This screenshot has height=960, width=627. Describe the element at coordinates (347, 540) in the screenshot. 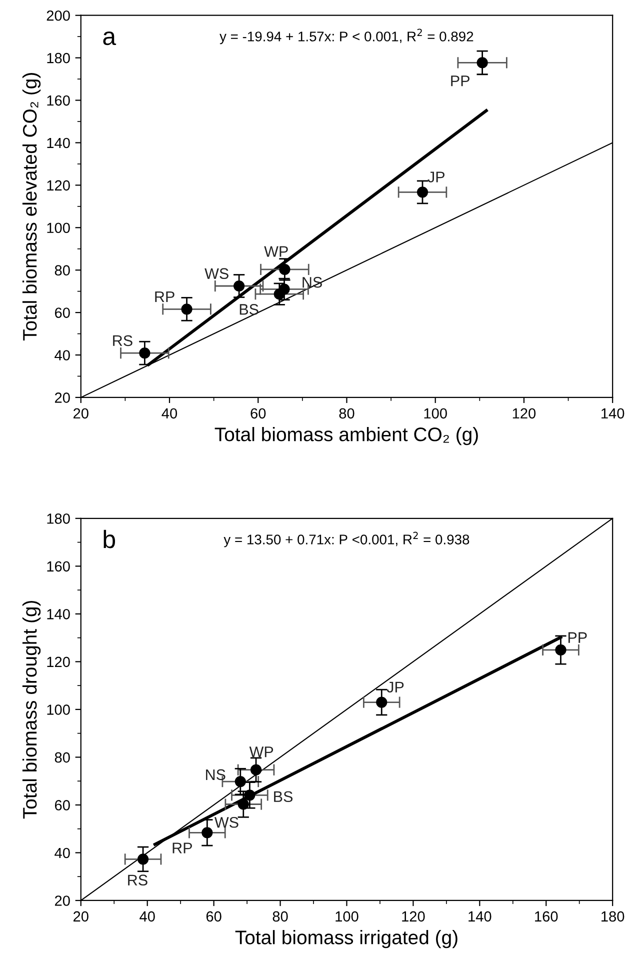

I see `annotation: y = 13.50 + 0.71x: P <0.001, R$^{2}$ = 0.938` at that location.